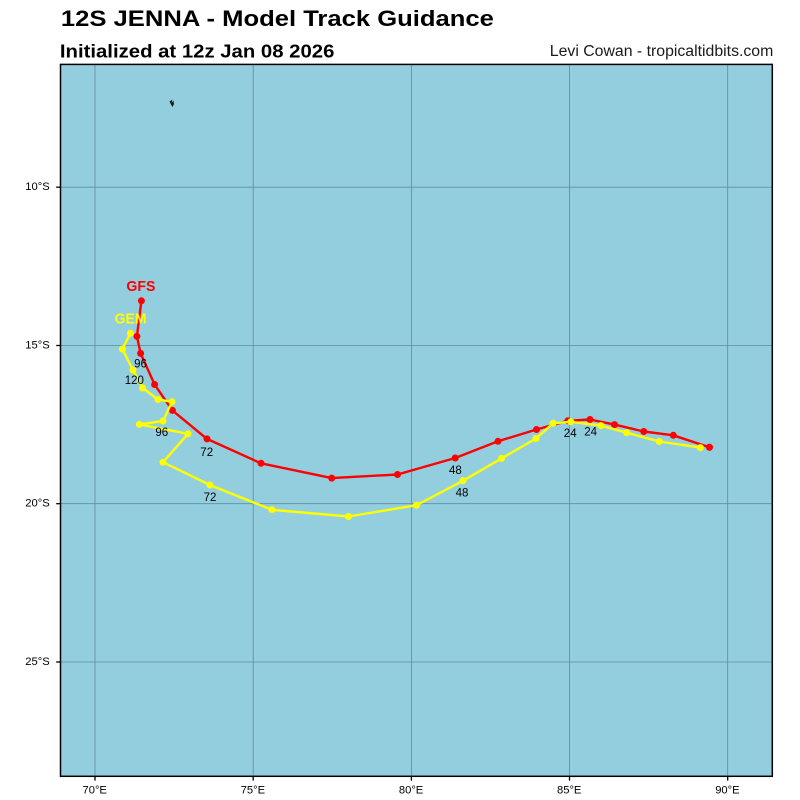 This screenshot has height=800, width=800. What do you see at coordinates (197, 50) in the screenshot?
I see `svg-text: Initialized at 12z Jan 08 2026` at bounding box center [197, 50].